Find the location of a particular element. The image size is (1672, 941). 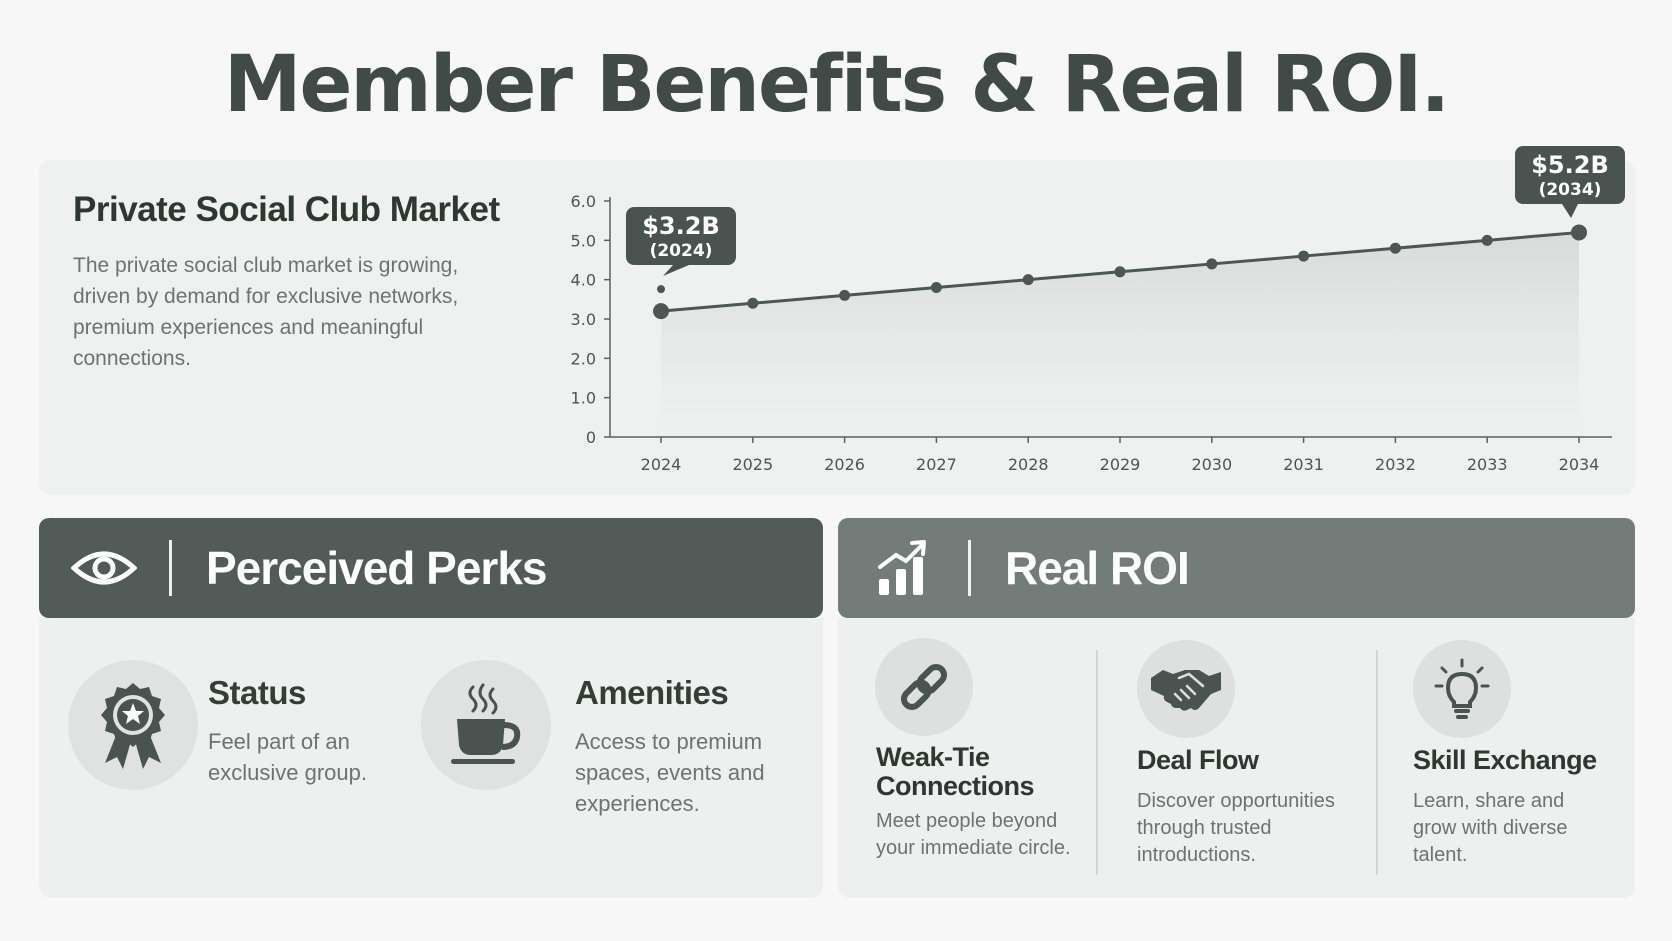

roi-skill-exchange-badge is located at coordinates (1462, 689).